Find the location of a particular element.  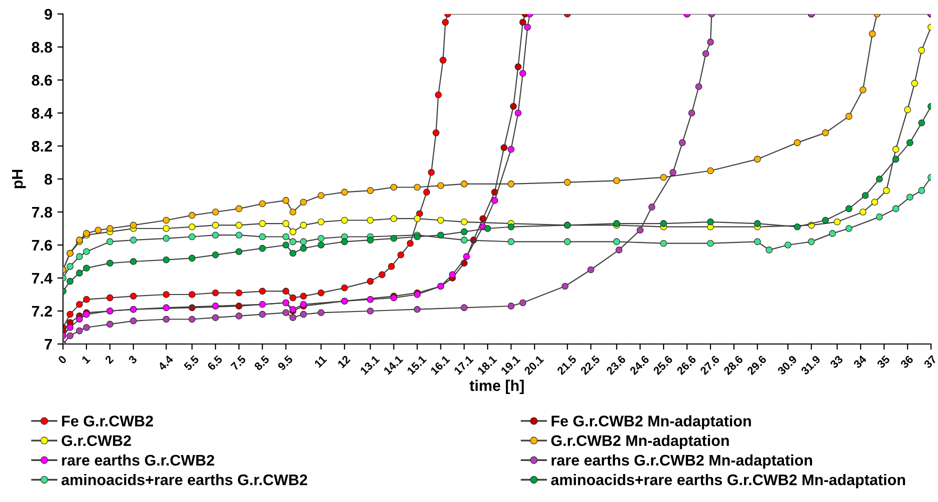

y-tick-label: 7.4 is located at coordinates (42, 278).